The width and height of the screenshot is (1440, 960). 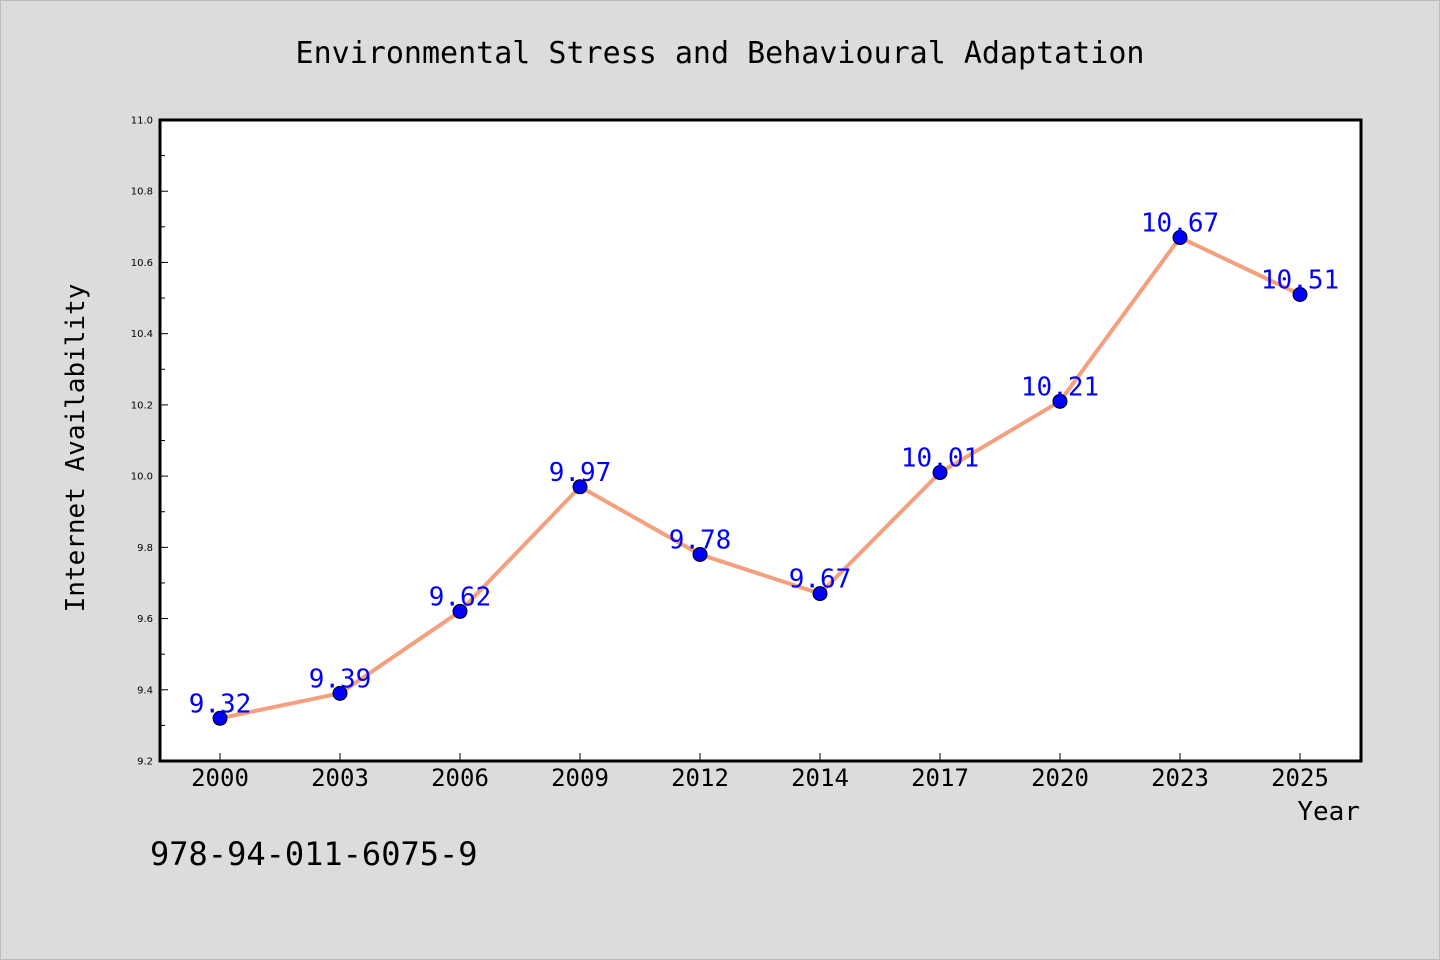 I want to click on x-tick-label: 2020, so click(x=1060, y=778).